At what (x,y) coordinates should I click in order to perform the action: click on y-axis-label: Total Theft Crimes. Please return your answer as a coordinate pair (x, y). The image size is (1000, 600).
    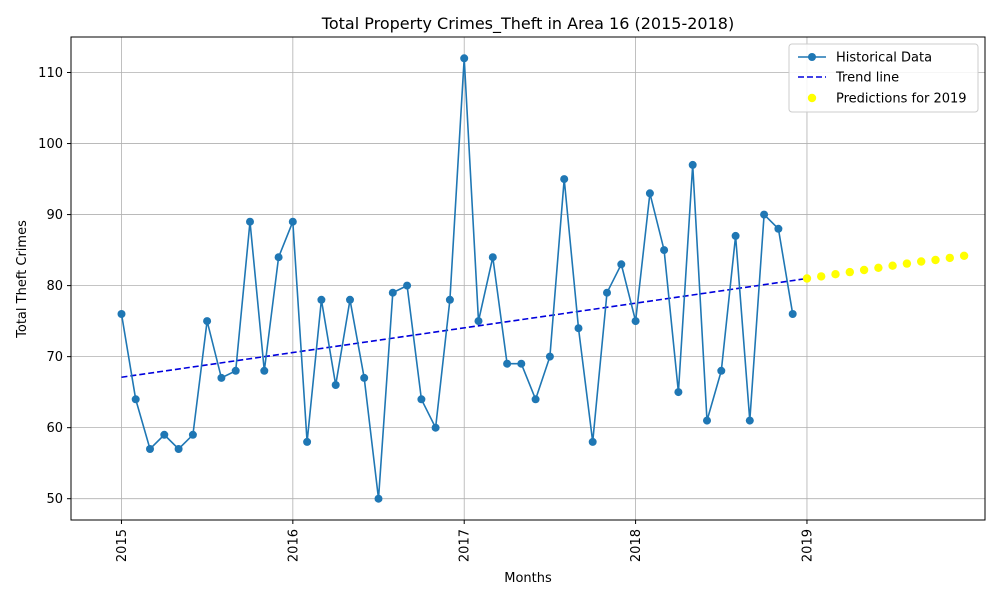
    Looking at the image, I should click on (22, 279).